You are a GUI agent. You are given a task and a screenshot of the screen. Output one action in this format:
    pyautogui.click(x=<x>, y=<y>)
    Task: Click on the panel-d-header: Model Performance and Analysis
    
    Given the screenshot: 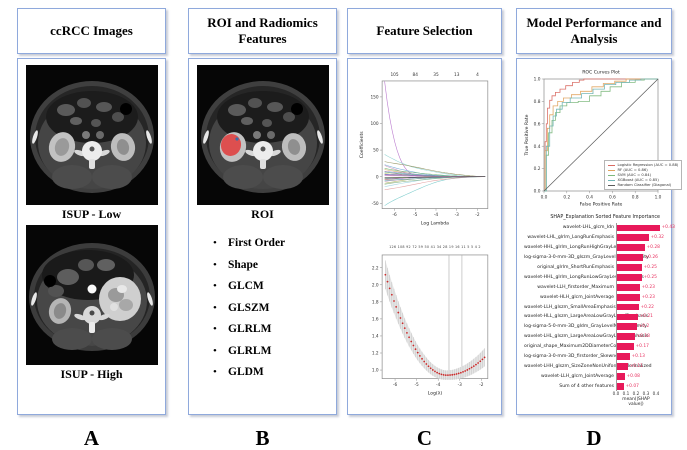 What is the action you would take?
    pyautogui.click(x=594, y=31)
    